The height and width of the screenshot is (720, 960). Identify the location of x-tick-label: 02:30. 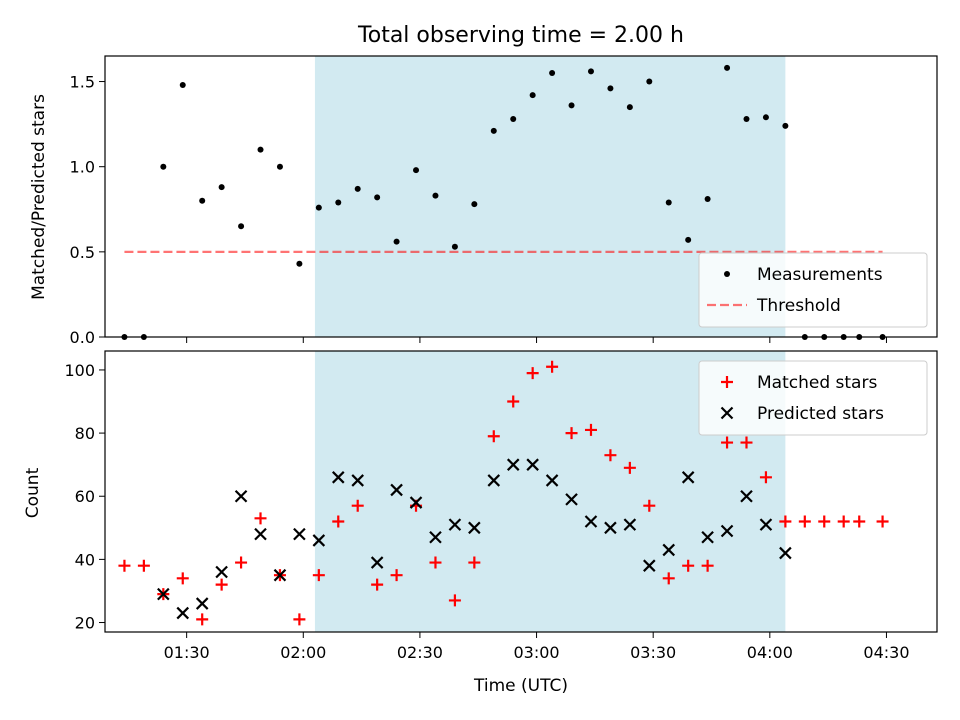
(420, 652).